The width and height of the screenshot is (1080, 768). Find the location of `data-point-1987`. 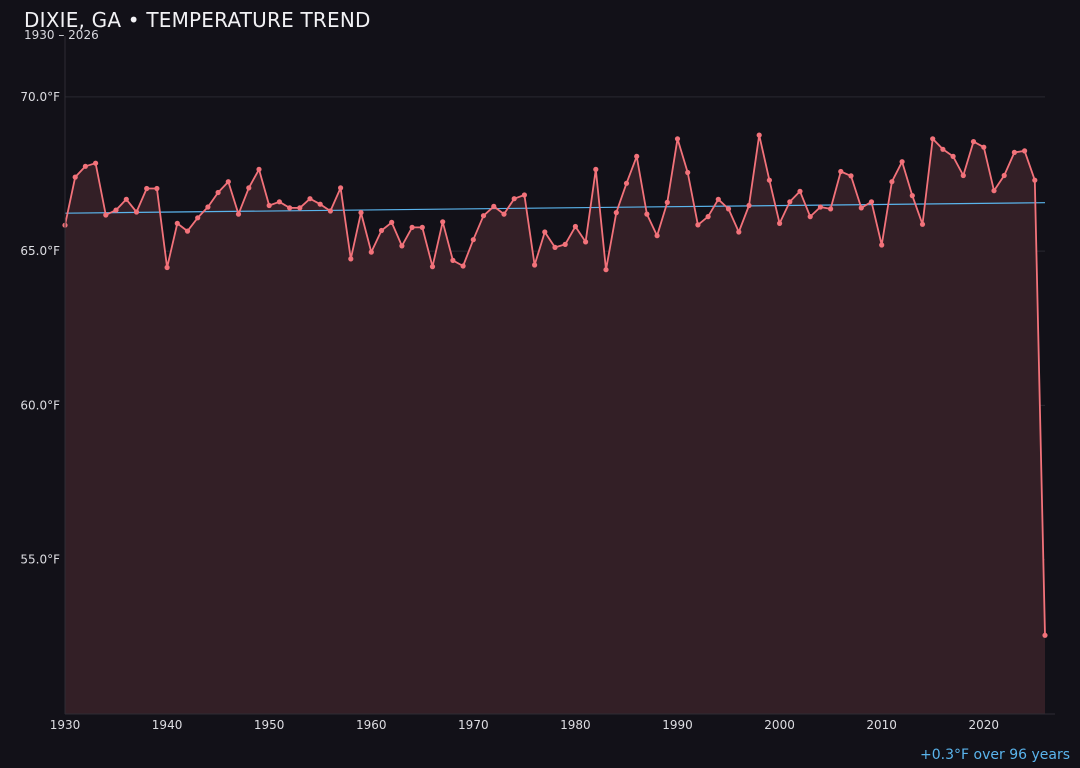

data-point-1987 is located at coordinates (647, 214).